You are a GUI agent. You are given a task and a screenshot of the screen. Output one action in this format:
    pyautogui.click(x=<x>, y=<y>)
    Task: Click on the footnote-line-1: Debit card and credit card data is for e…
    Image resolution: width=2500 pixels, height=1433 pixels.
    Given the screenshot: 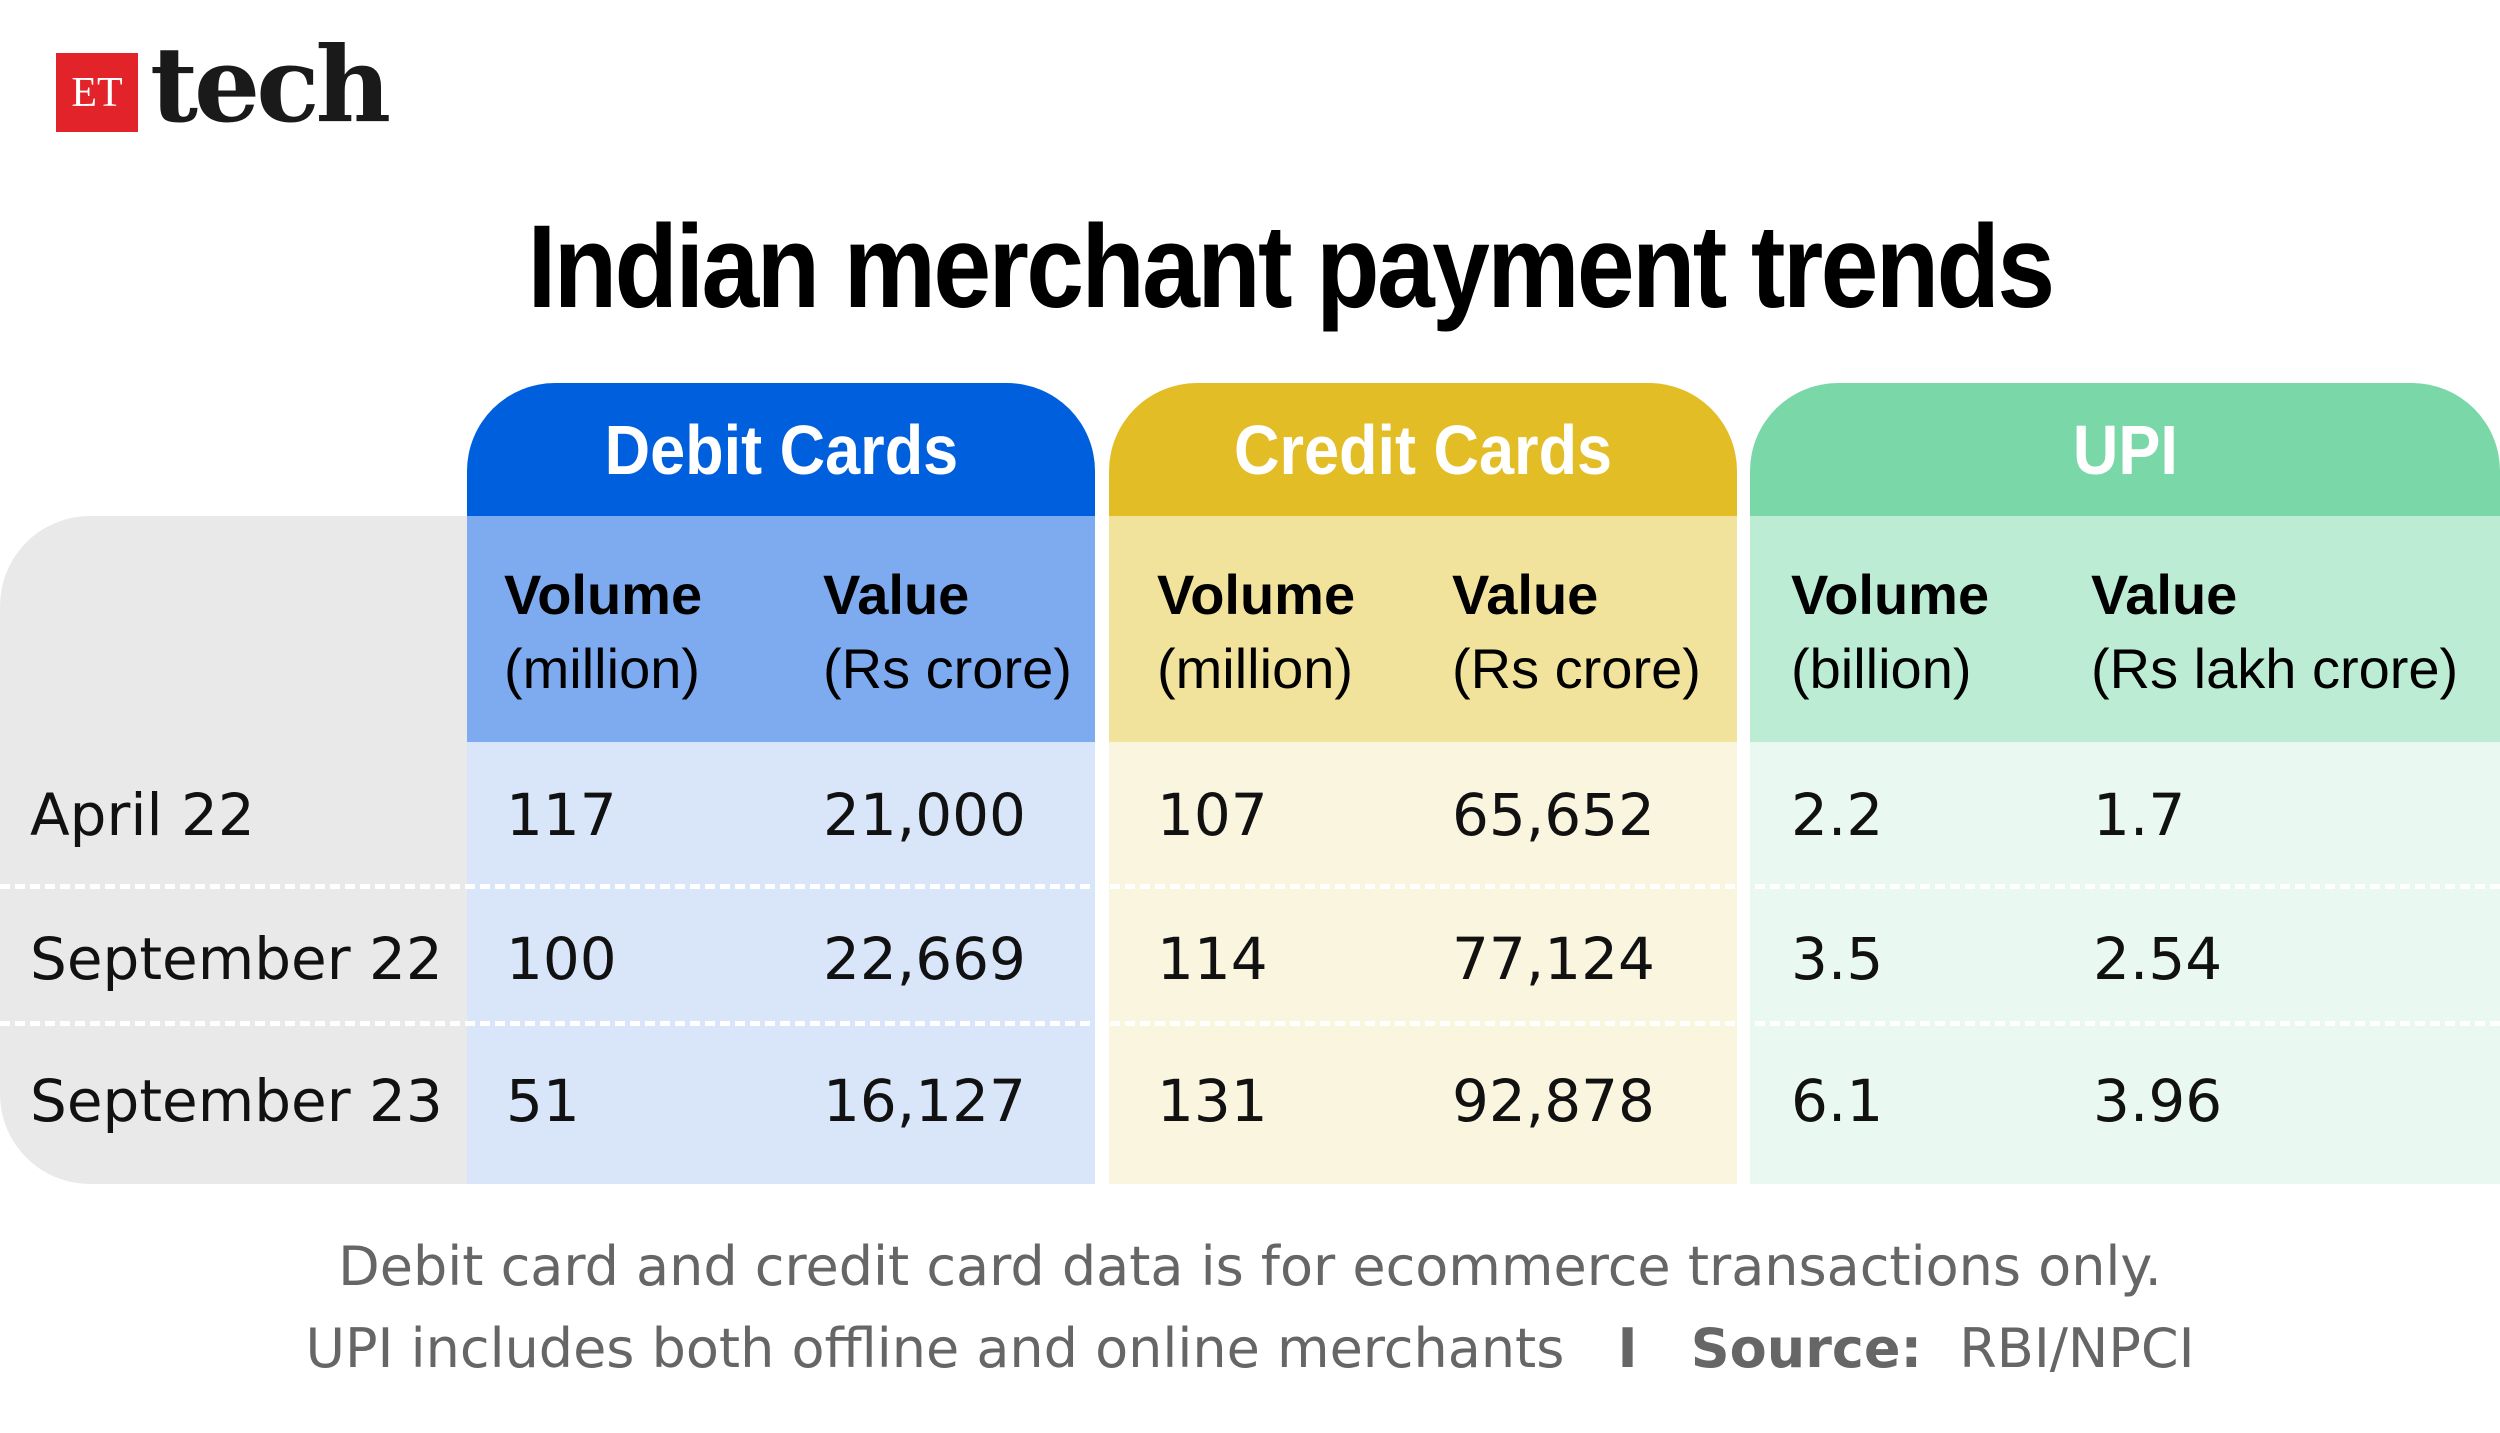 What is the action you would take?
    pyautogui.click(x=1250, y=1266)
    